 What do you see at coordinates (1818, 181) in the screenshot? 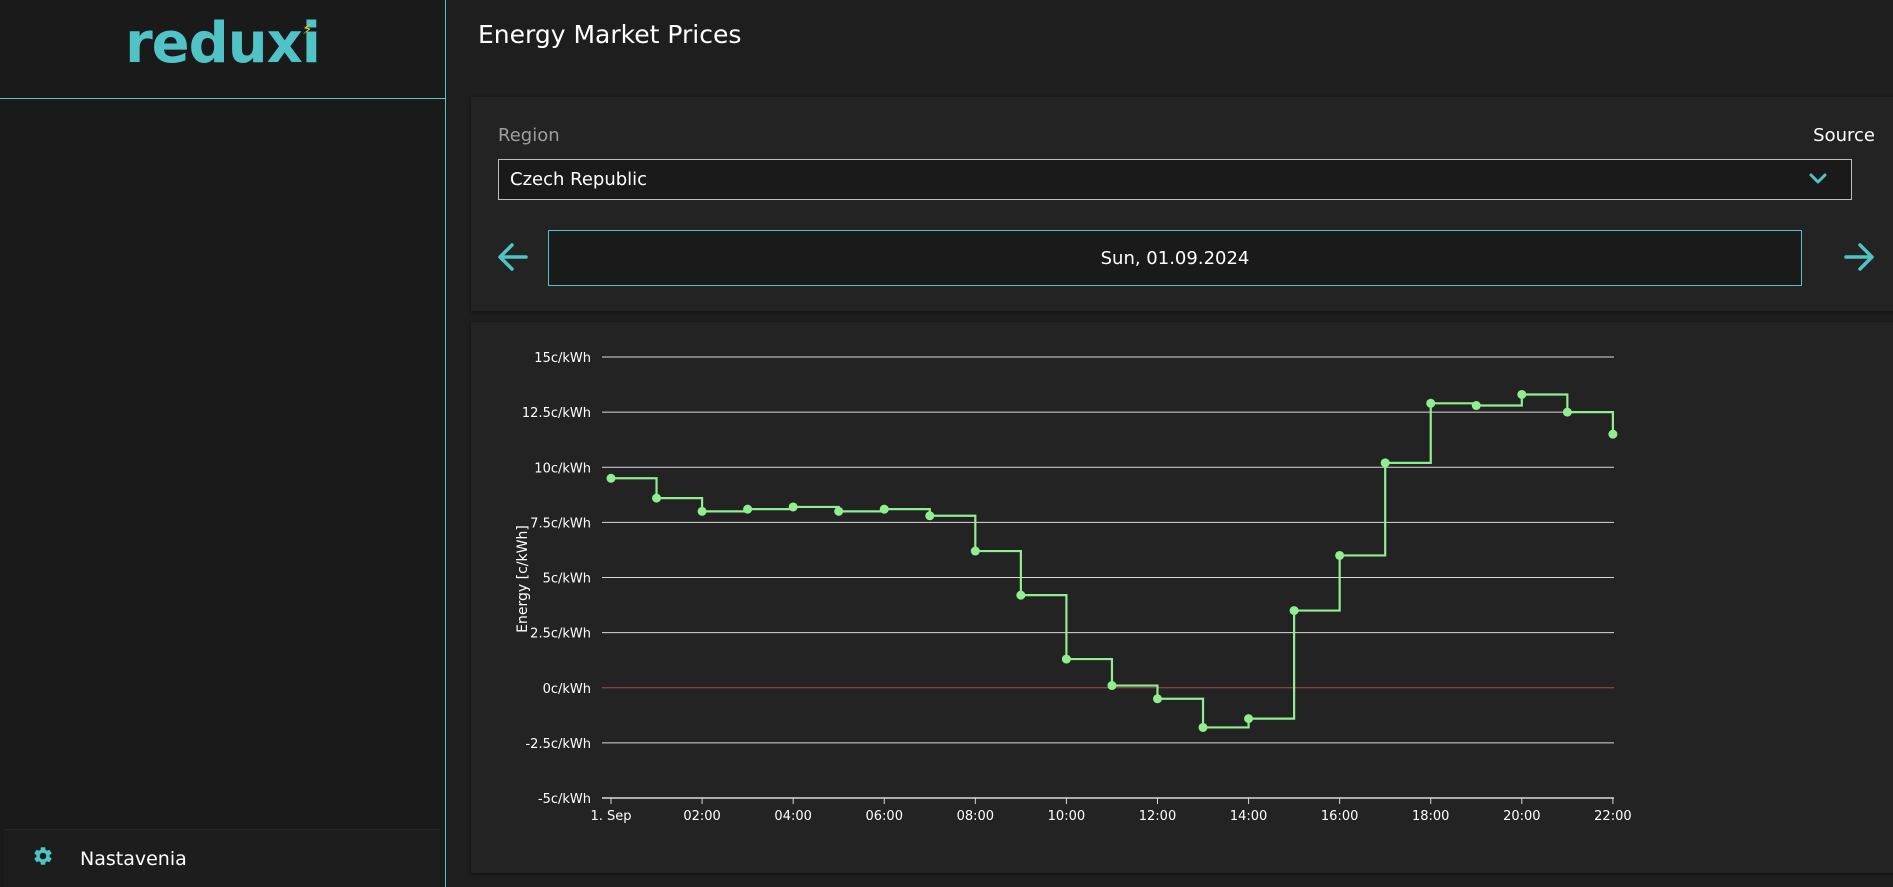
I see `chevron-down-icon` at bounding box center [1818, 181].